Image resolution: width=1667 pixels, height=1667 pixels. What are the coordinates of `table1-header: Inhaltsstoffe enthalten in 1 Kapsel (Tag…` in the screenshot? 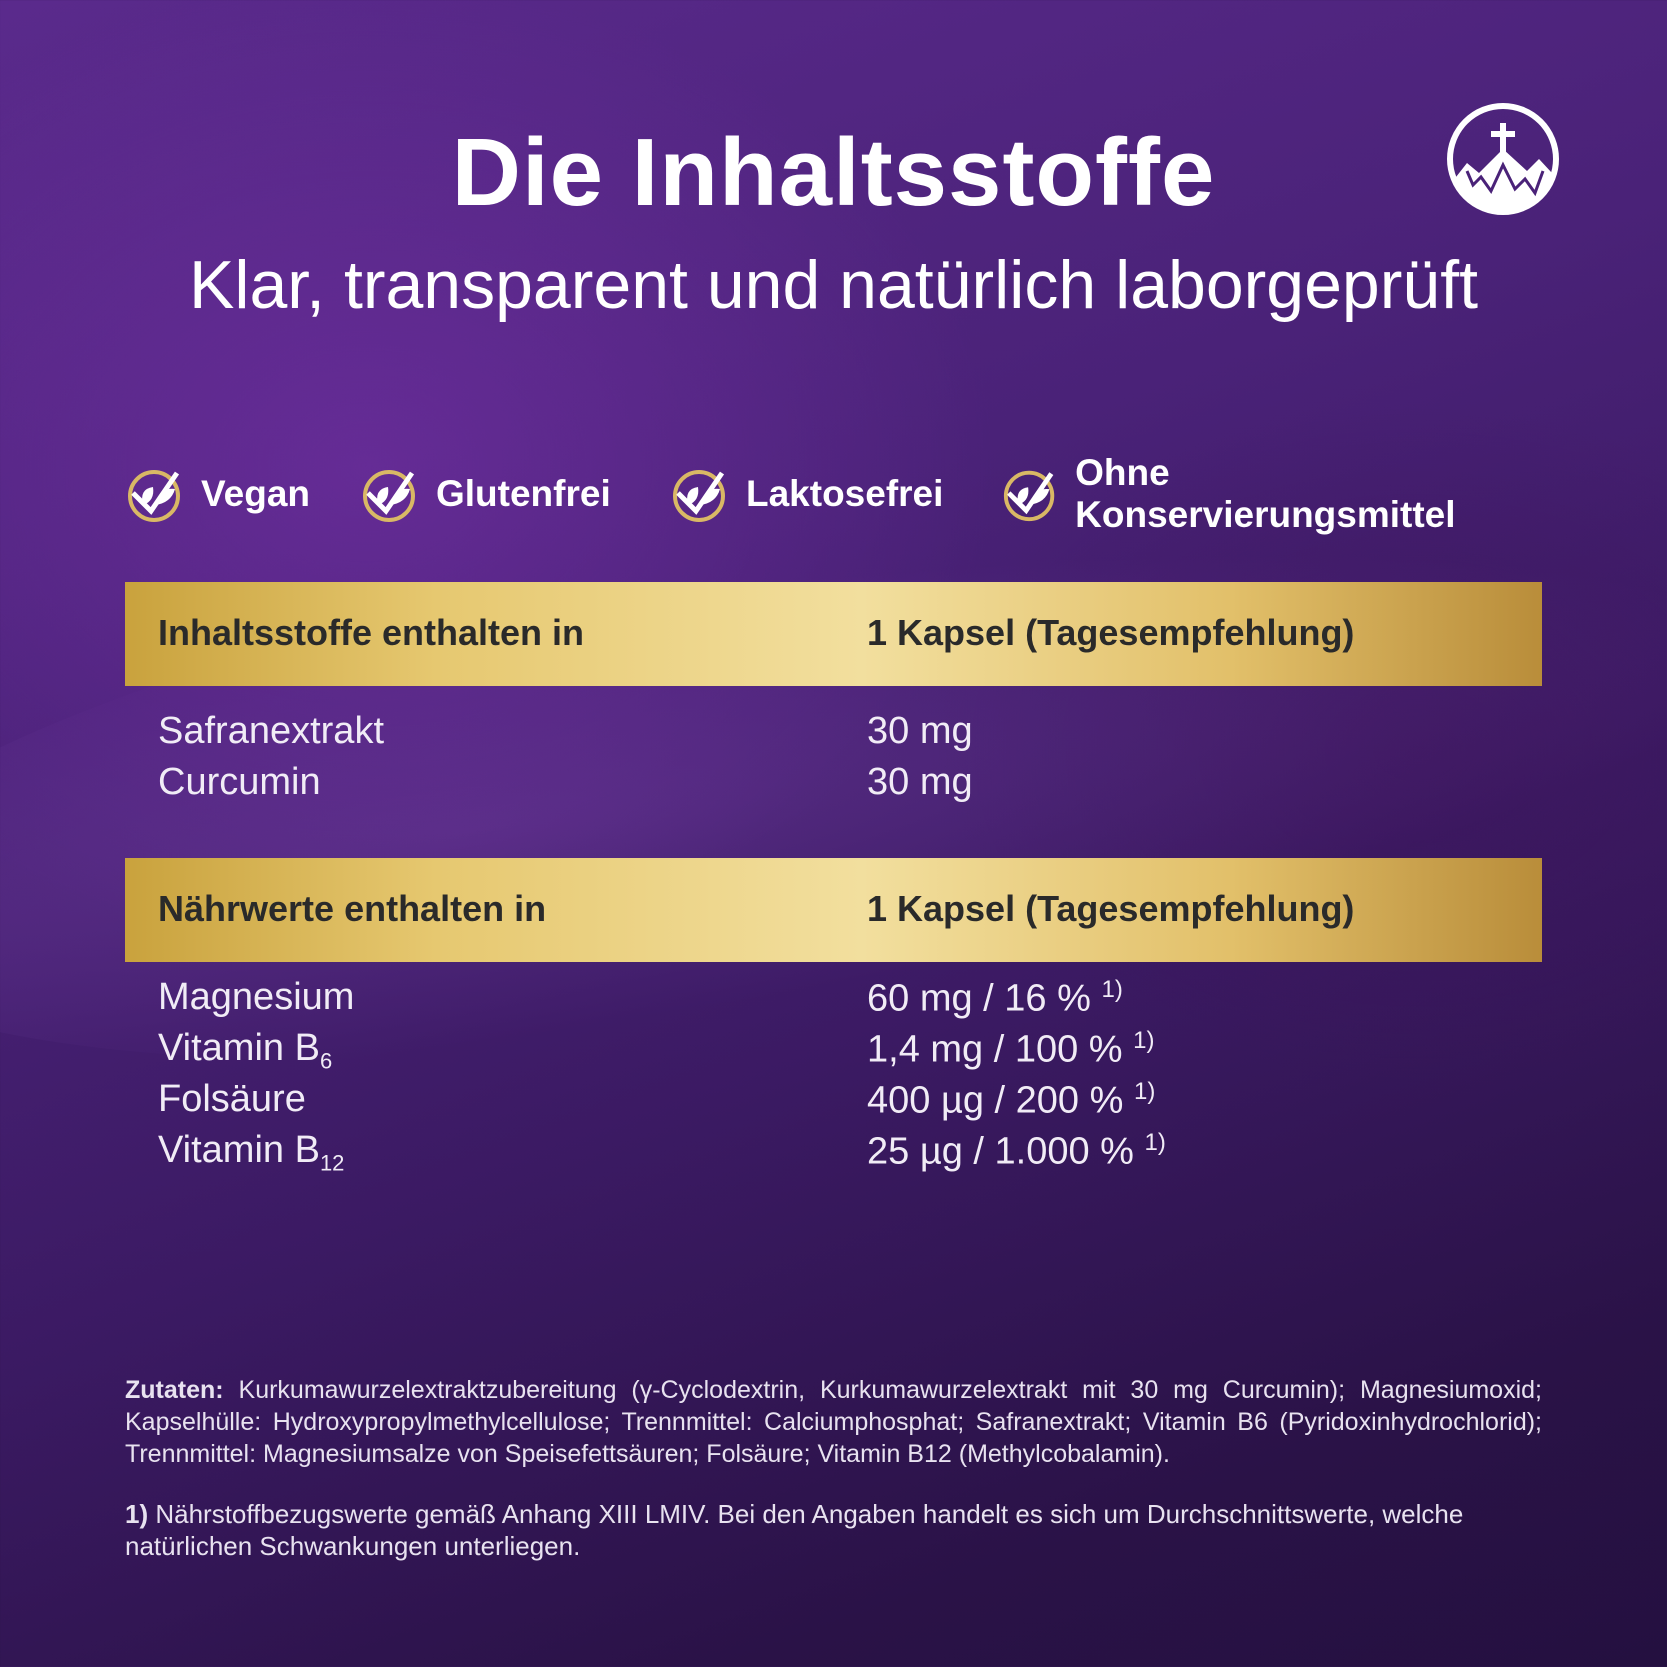 It's located at (833, 634).